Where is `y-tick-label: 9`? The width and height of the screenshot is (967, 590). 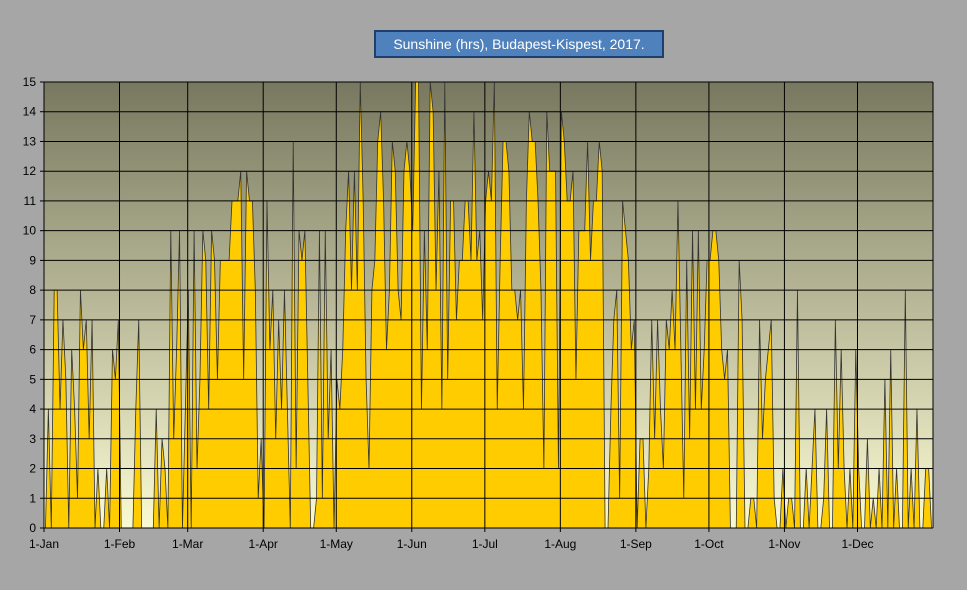
y-tick-label: 9 is located at coordinates (32, 260).